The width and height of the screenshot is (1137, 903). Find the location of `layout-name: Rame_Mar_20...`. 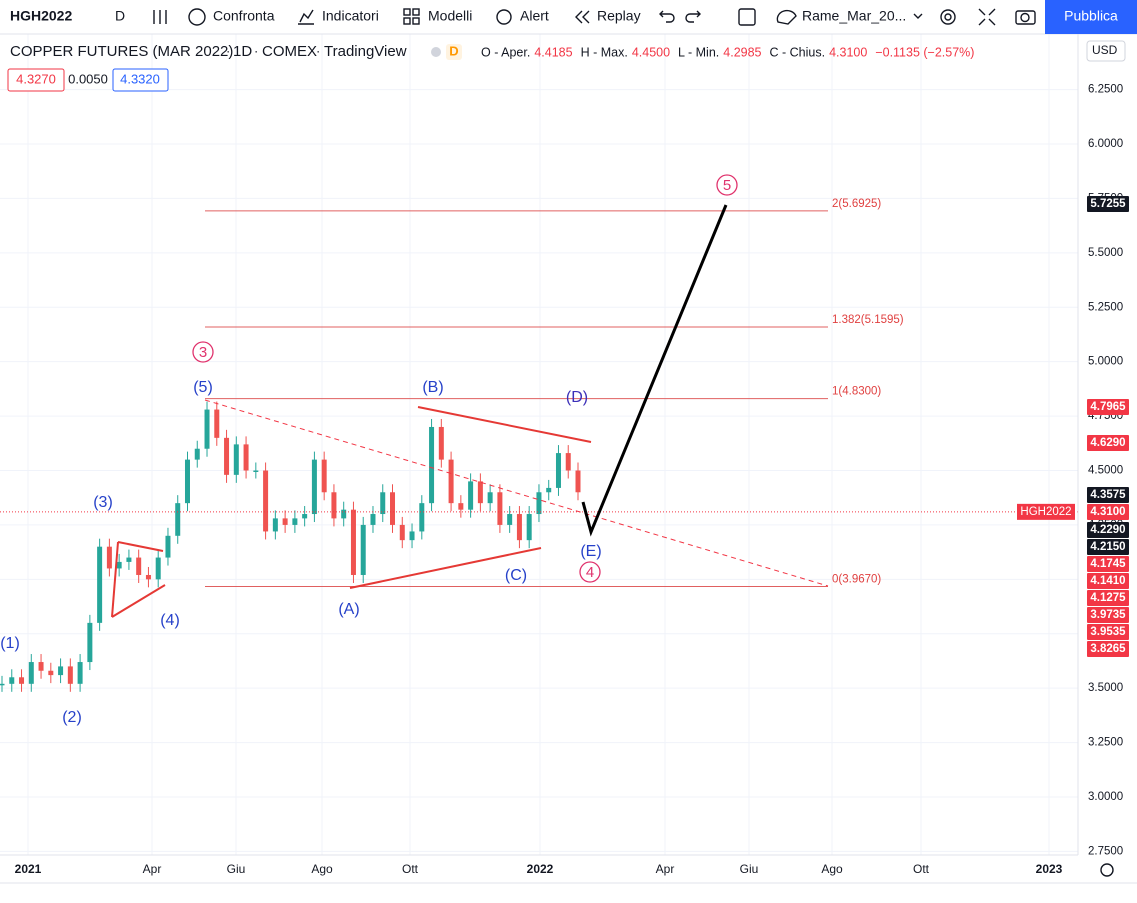

layout-name: Rame_Mar_20... is located at coordinates (854, 16).